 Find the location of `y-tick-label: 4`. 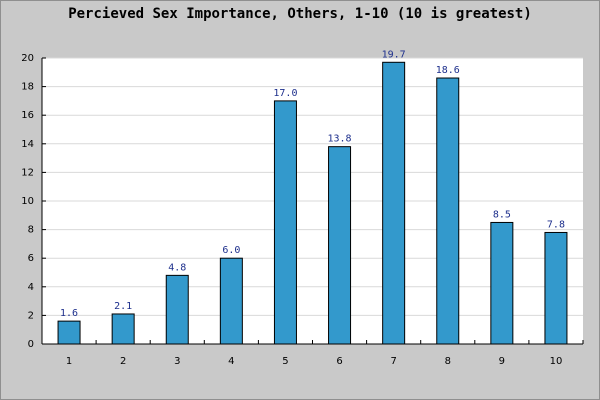

y-tick-label: 4 is located at coordinates (31, 287).